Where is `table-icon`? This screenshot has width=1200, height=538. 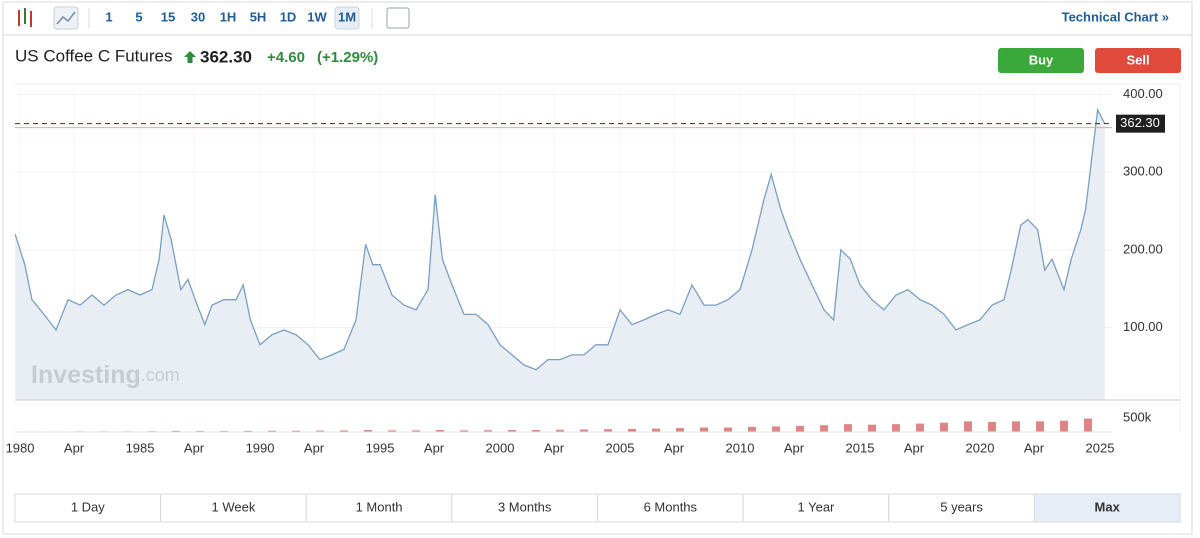 table-icon is located at coordinates (398, 18).